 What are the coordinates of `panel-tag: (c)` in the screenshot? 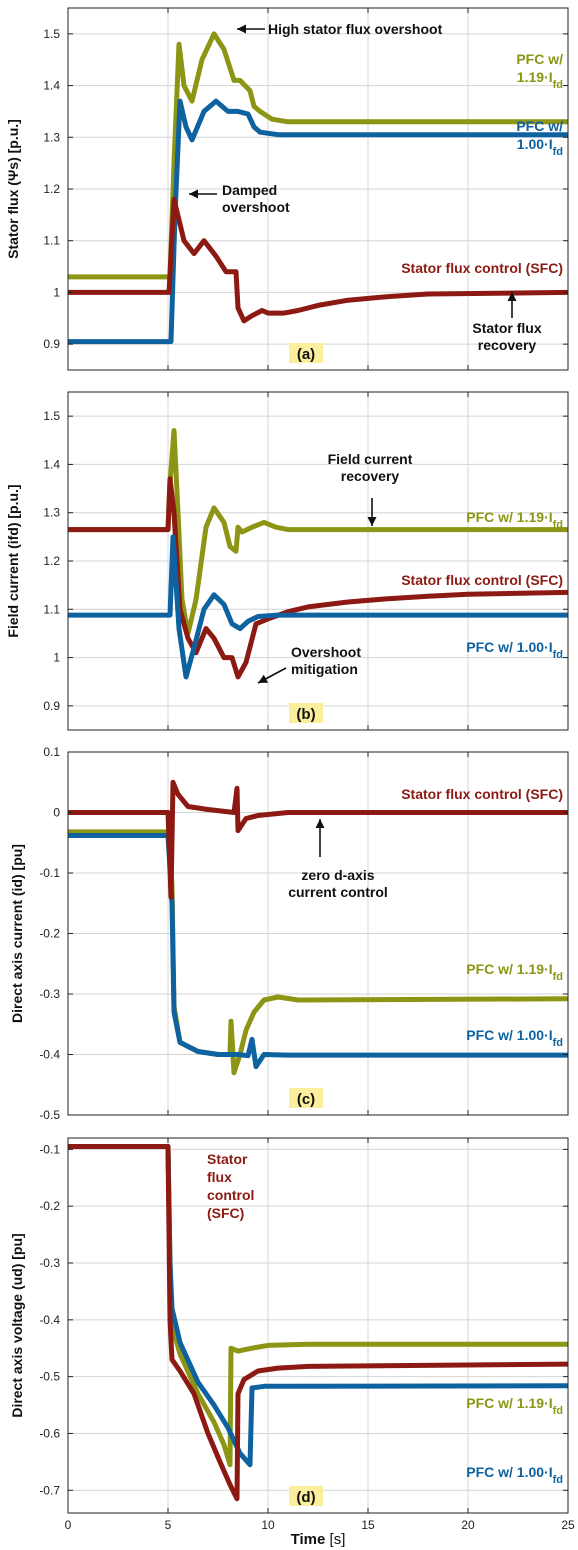 It's located at (306, 1099).